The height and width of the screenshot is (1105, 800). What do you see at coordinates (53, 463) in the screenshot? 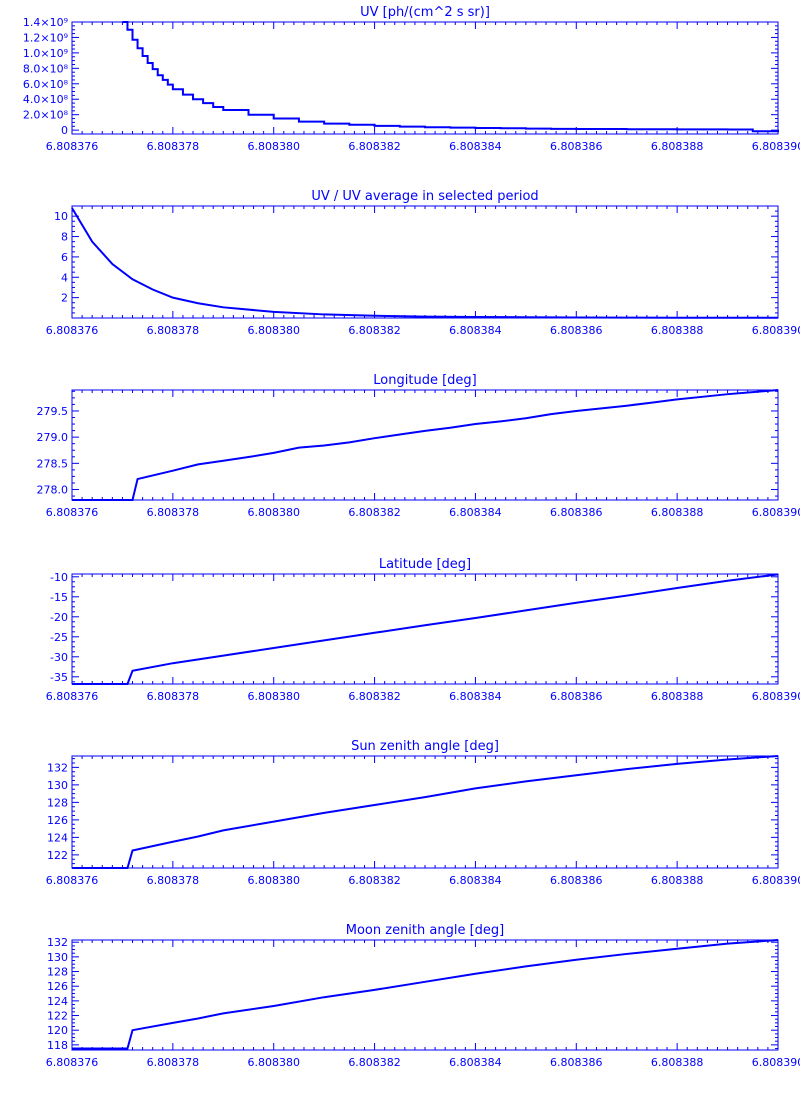
I see `y-tick-label: 278.5` at bounding box center [53, 463].